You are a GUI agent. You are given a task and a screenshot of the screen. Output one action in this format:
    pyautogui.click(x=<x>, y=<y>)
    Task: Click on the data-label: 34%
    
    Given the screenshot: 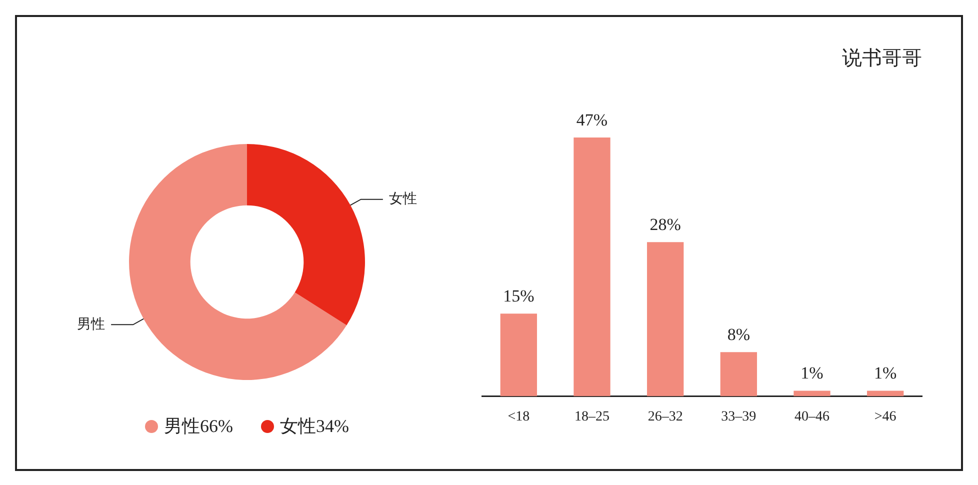 What is the action you would take?
    pyautogui.click(x=332, y=426)
    